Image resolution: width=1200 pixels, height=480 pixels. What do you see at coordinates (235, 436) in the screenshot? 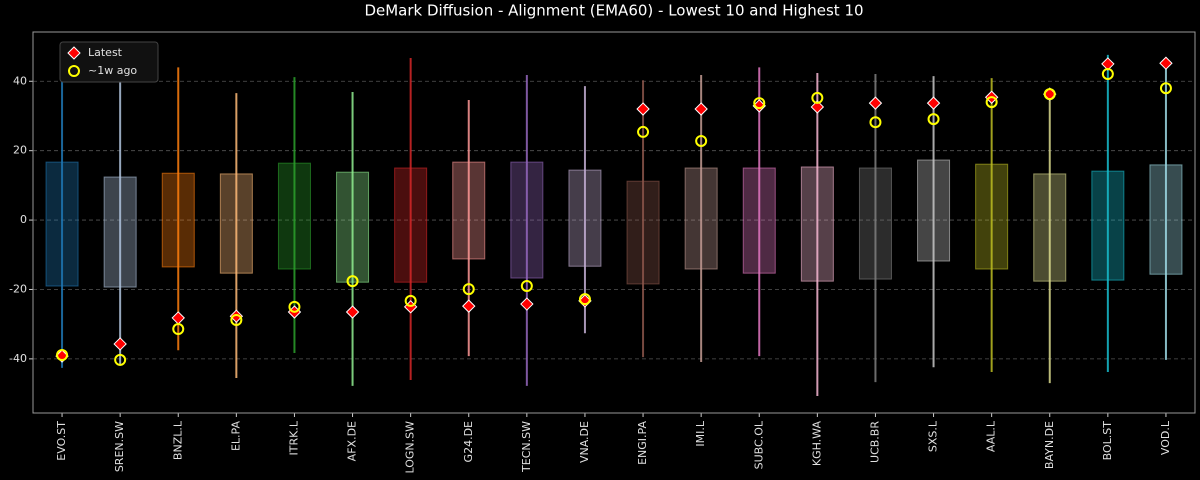
I see `x-tick-label: EL.PA` at bounding box center [235, 436].